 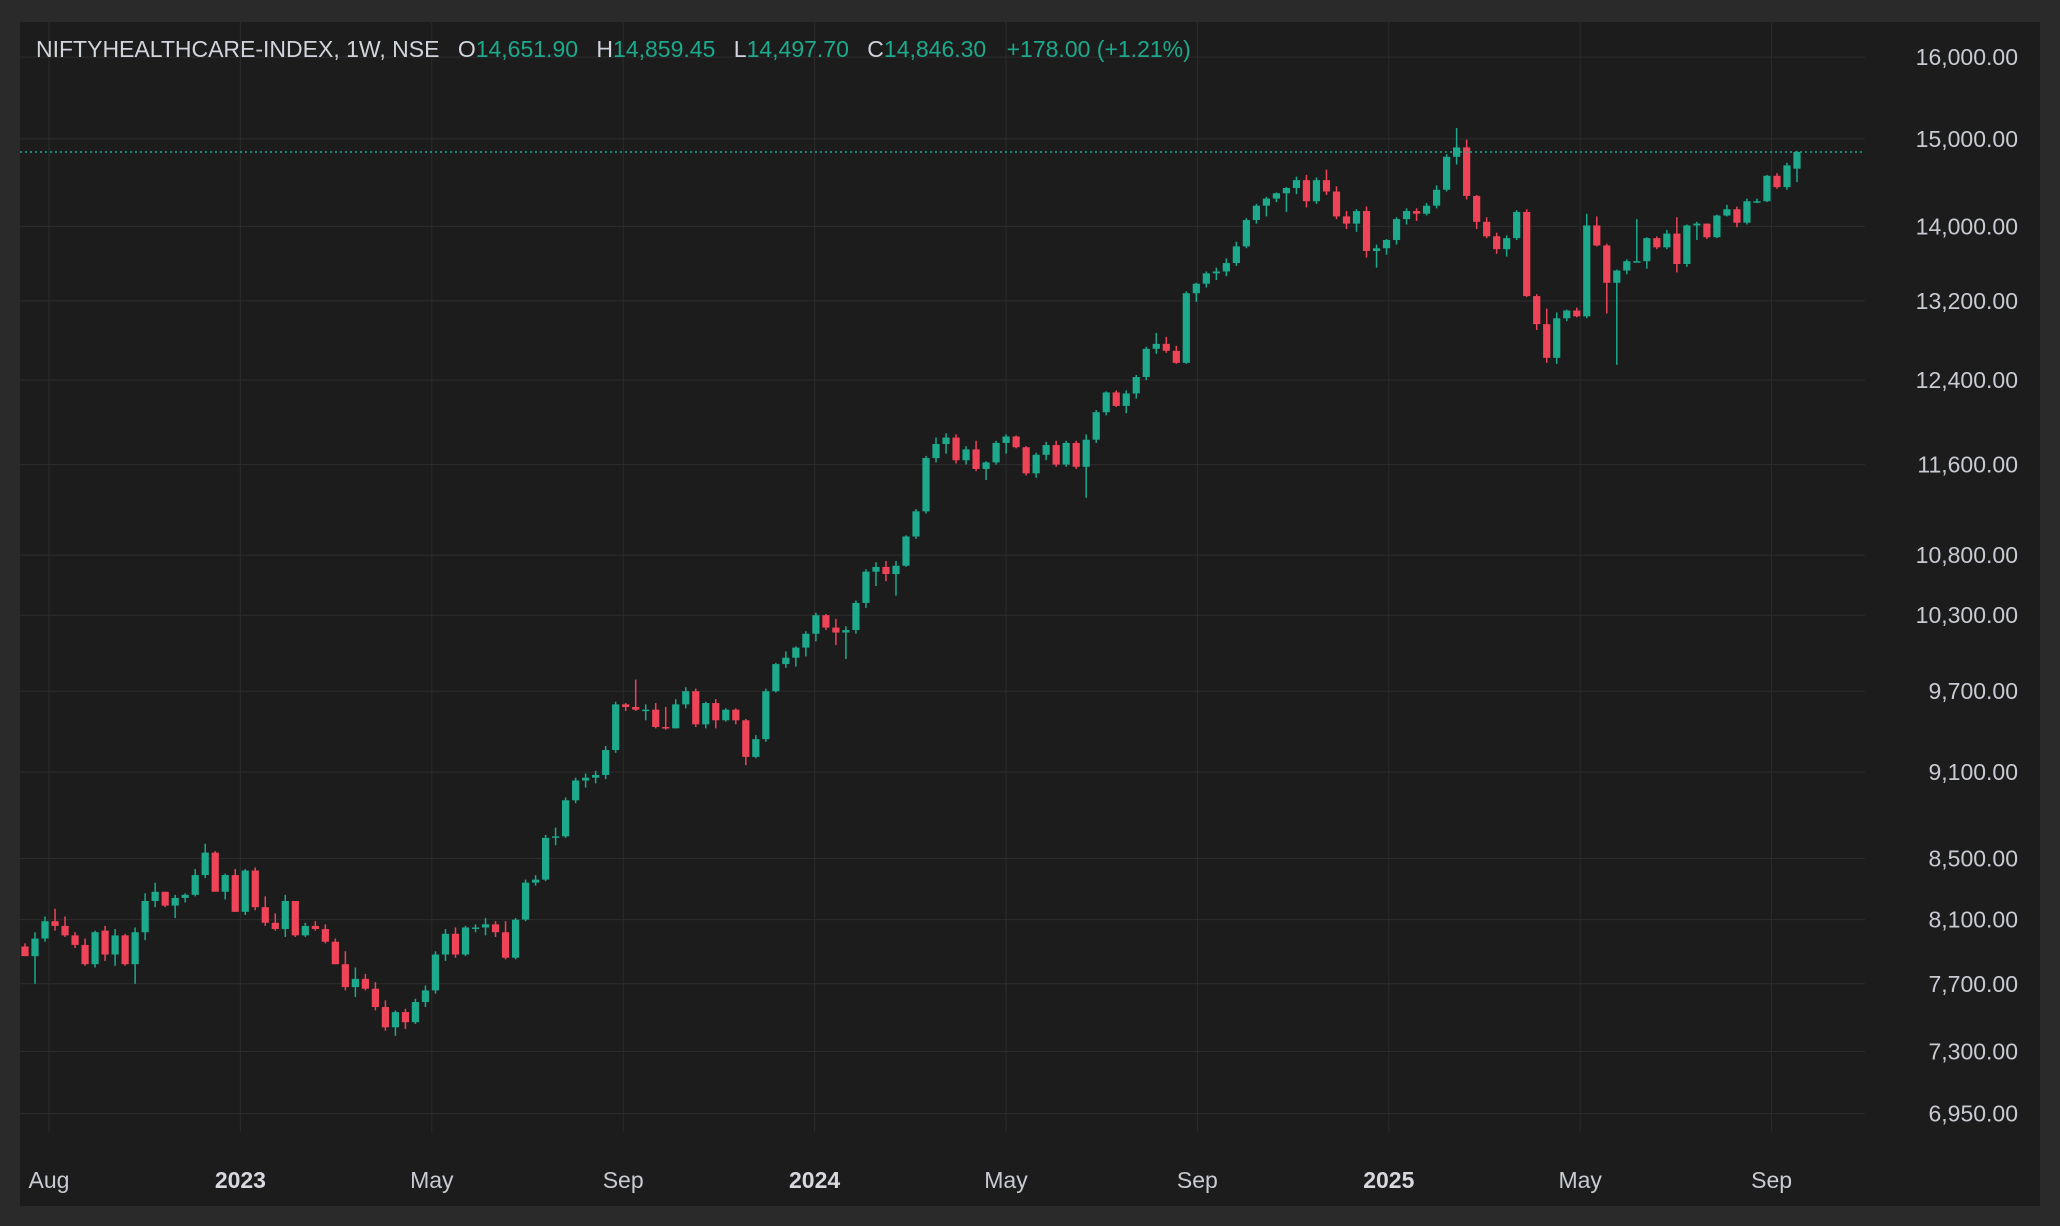 I want to click on close-value: 14,846.30, so click(x=935, y=49).